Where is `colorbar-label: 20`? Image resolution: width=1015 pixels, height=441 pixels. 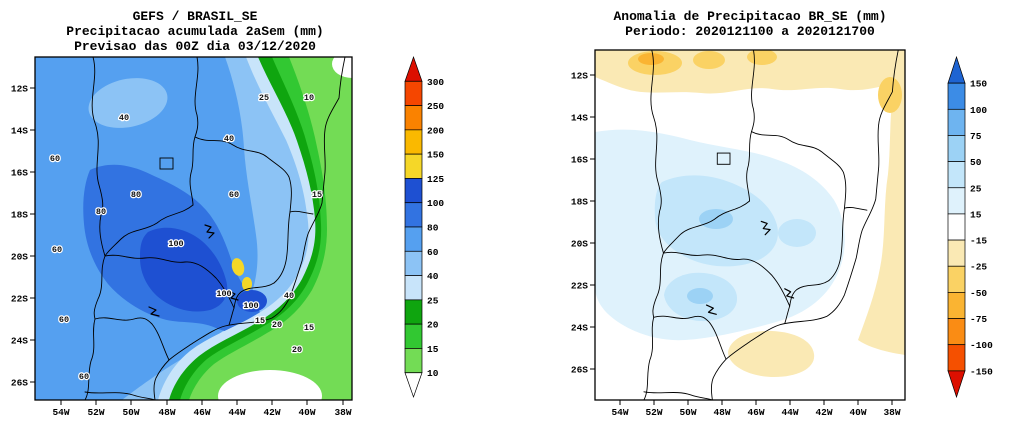
colorbar-label: 20 is located at coordinates (433, 325).